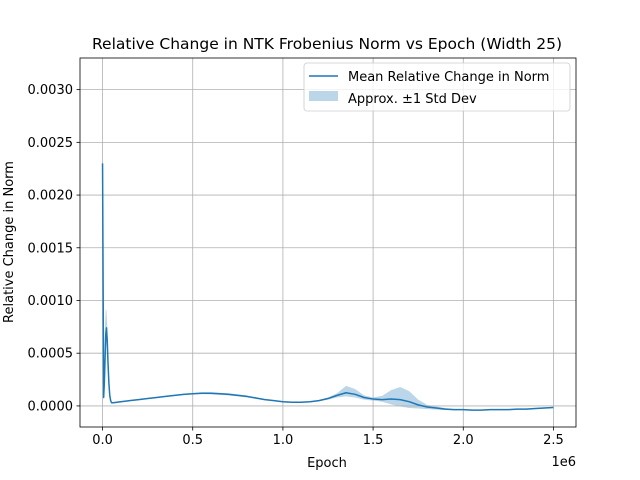 This screenshot has width=640, height=480. Describe the element at coordinates (51, 301) in the screenshot. I see `y-tick-label: 0.0010` at that location.